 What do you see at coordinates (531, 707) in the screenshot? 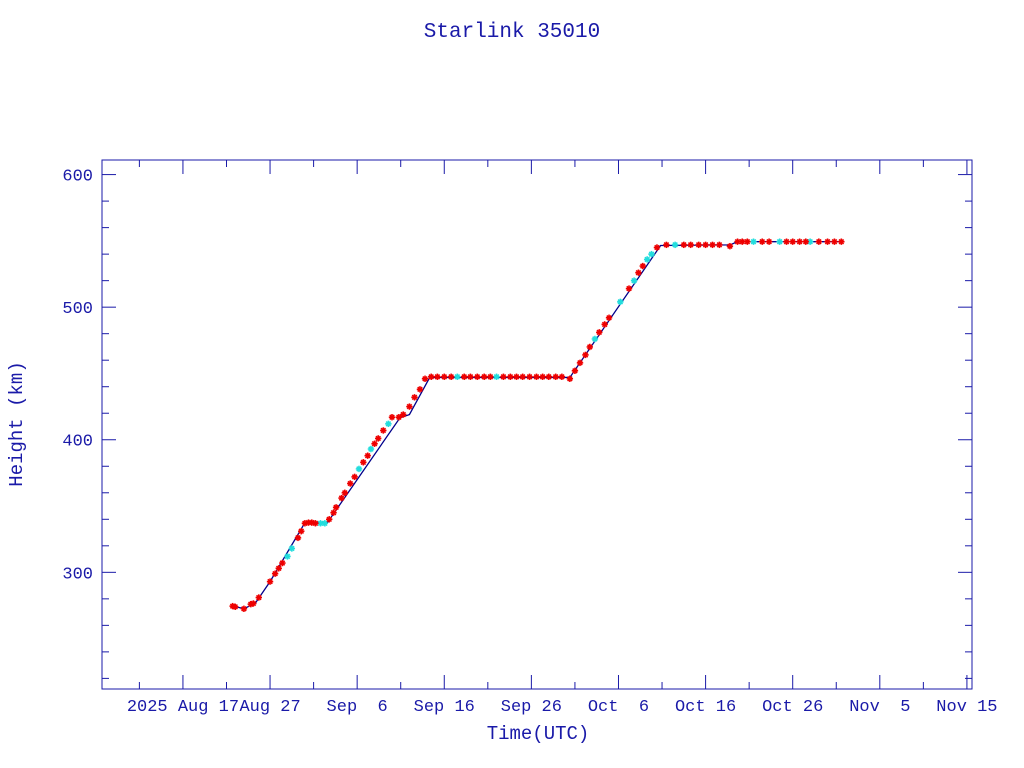
I see `x-tick-label: Sep 26` at bounding box center [531, 707].